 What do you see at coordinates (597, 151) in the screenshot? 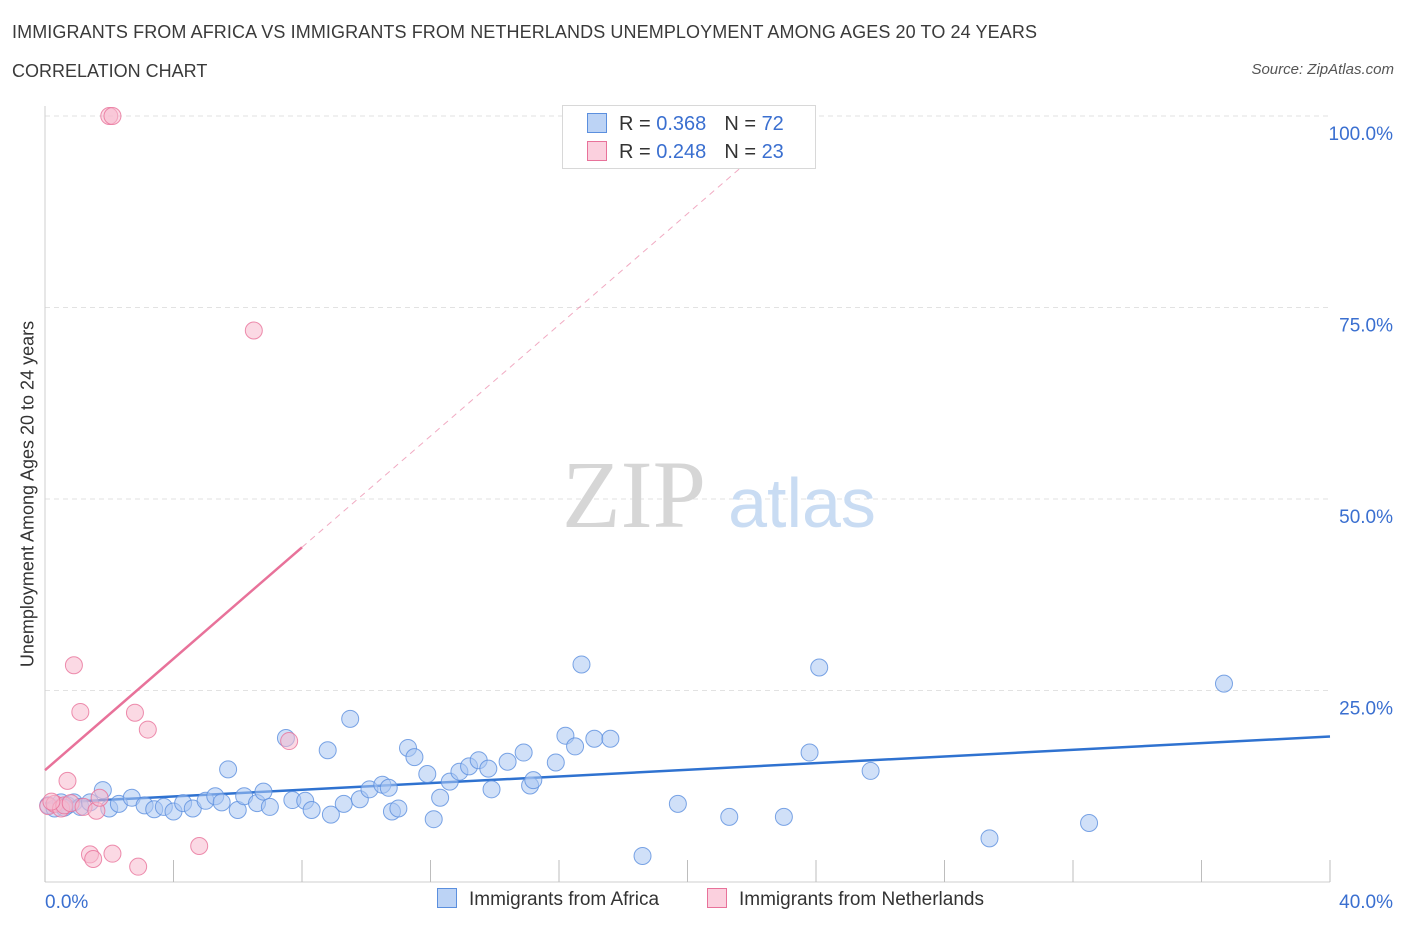
I see `netherlands-swatch` at bounding box center [597, 151].